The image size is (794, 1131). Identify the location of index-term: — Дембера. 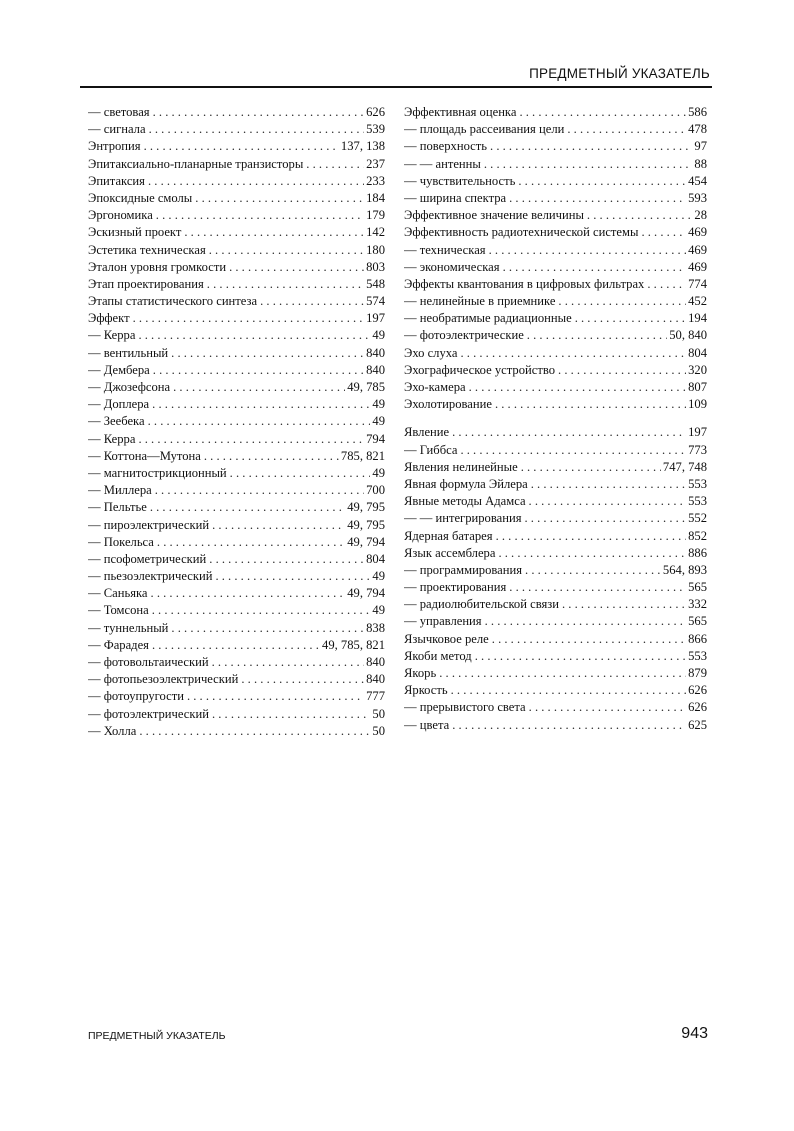
(119, 369).